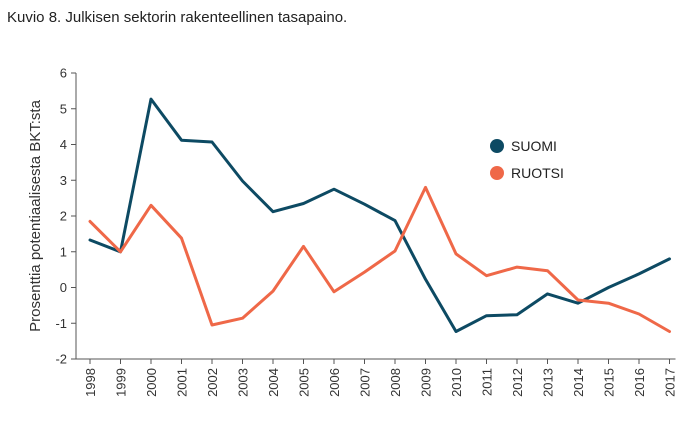  I want to click on x-tick-label: 2014, so click(578, 382).